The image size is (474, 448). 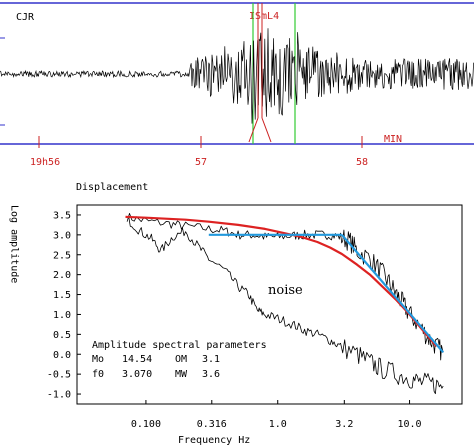 What do you see at coordinates (344, 424) in the screenshot?
I see `x-tick-label: 3.2` at bounding box center [344, 424].